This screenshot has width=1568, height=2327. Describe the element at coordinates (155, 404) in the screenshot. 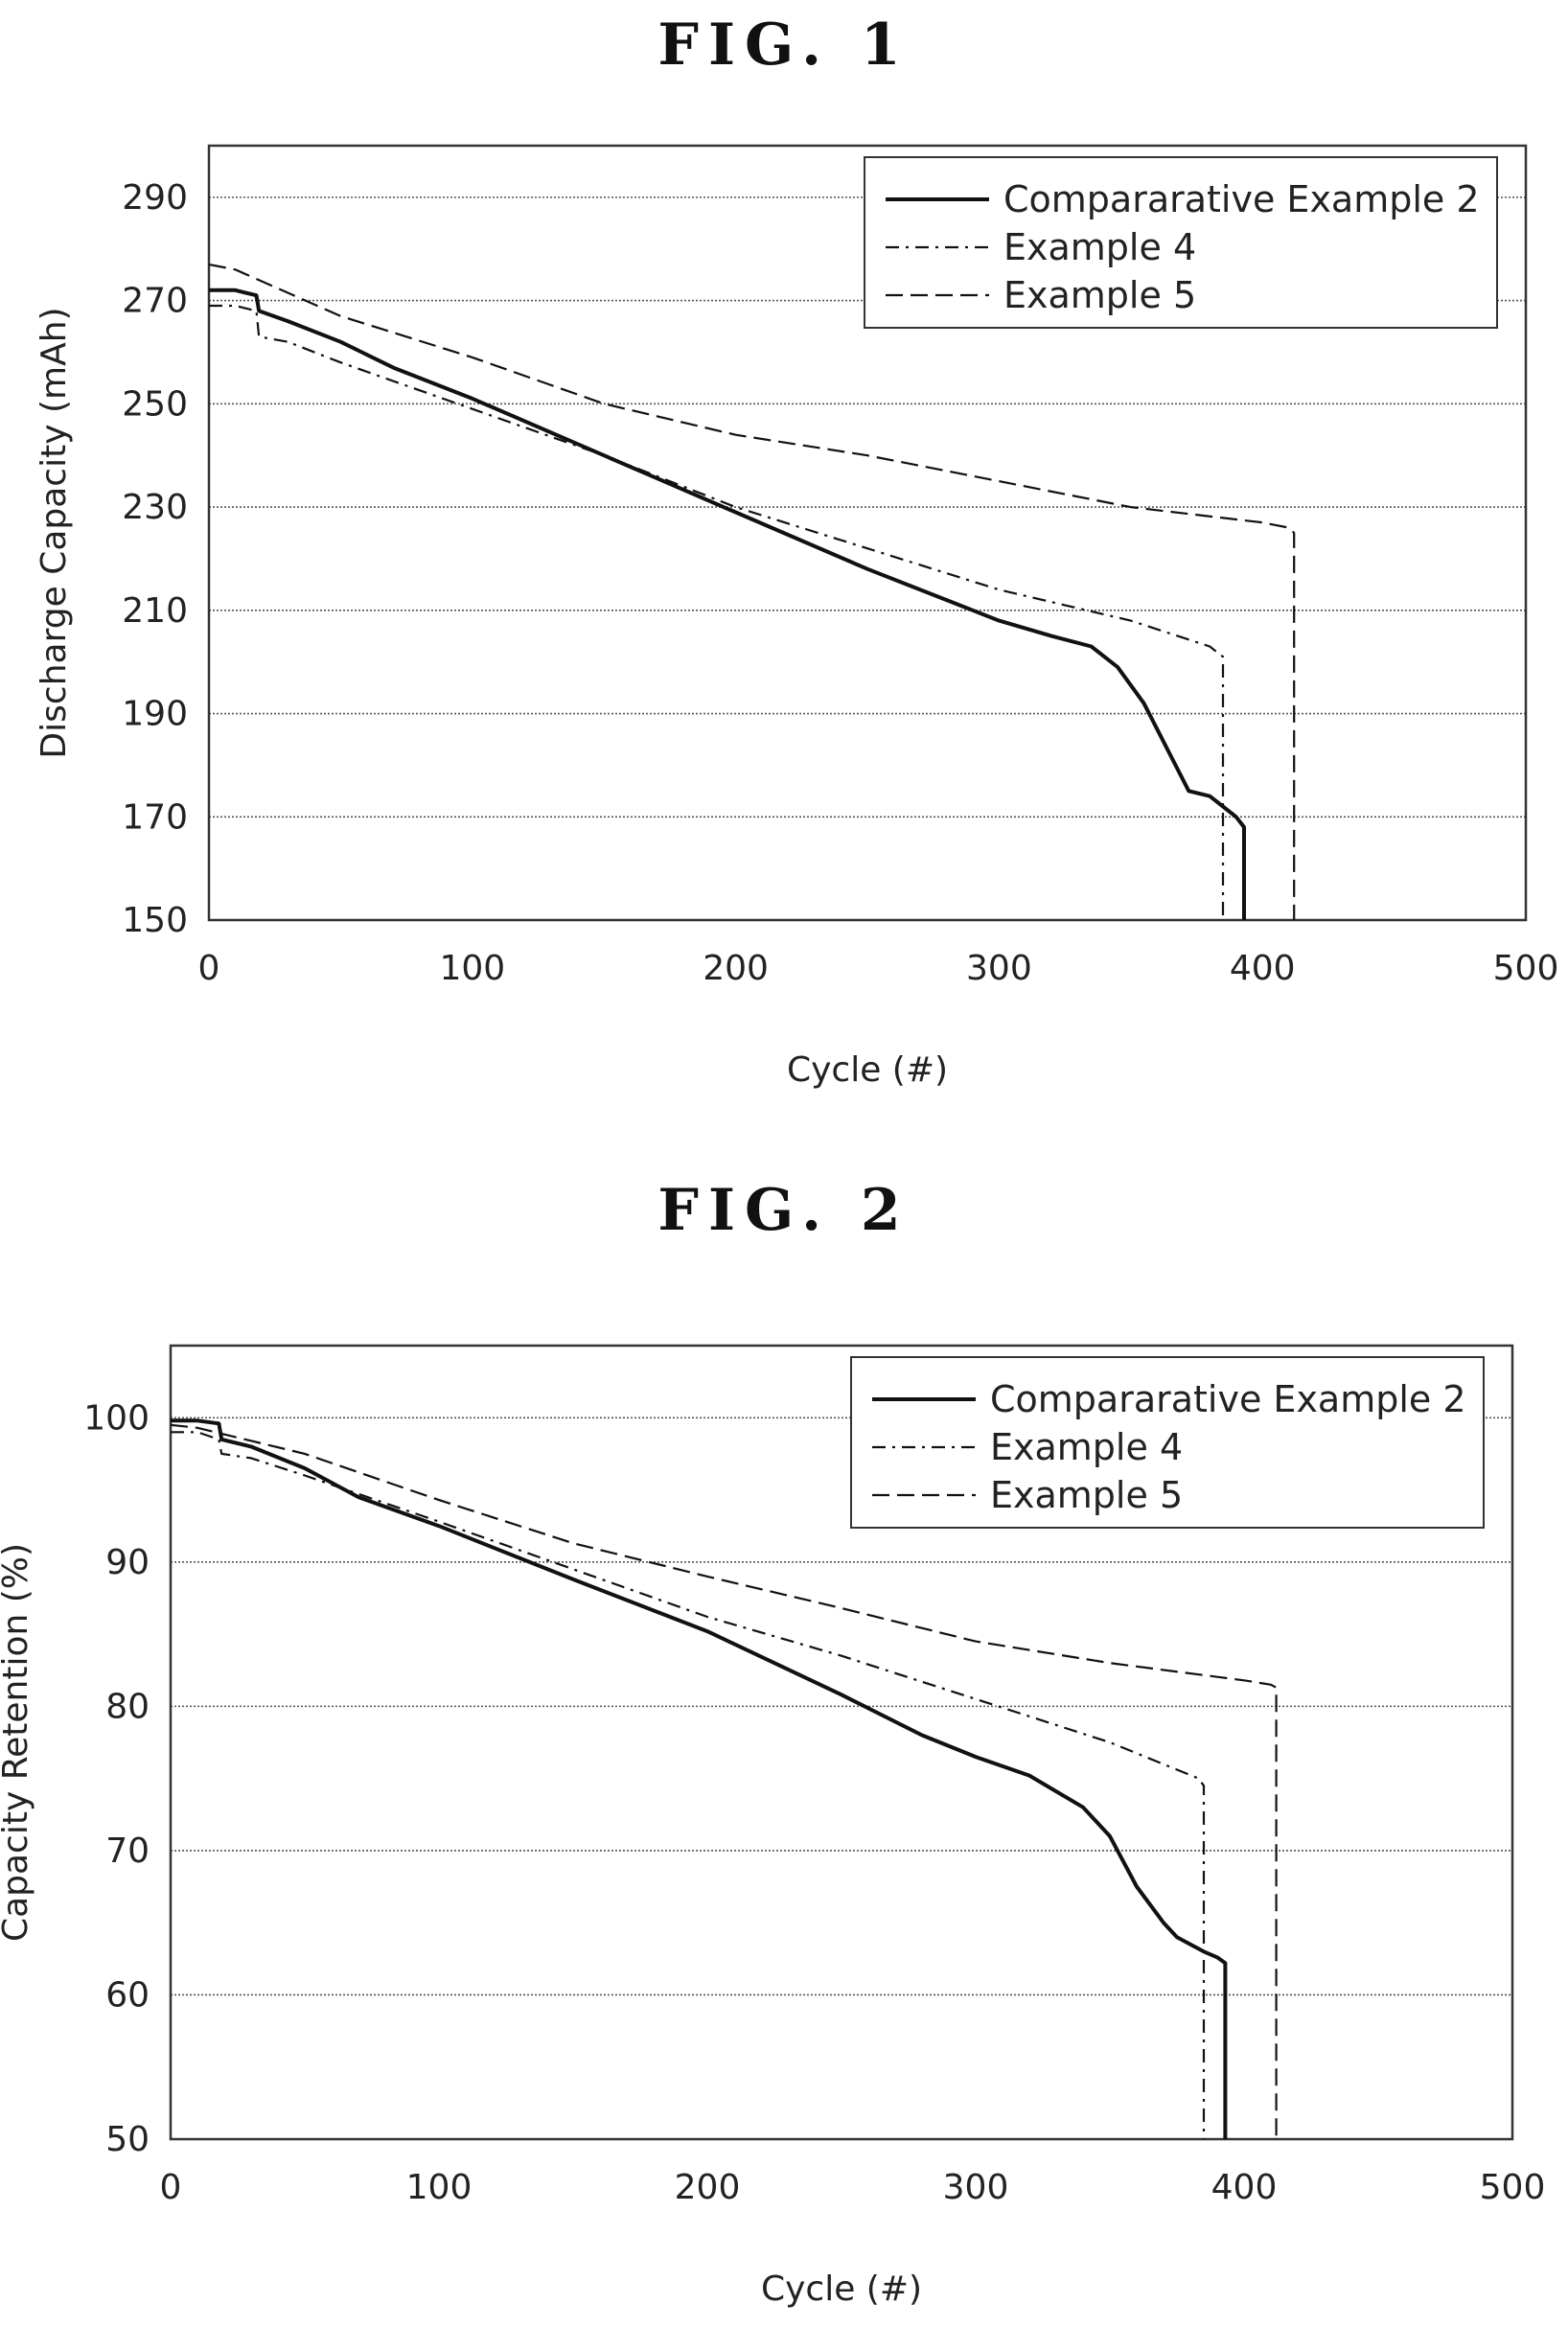

I see `y-tick-label: 250` at that location.